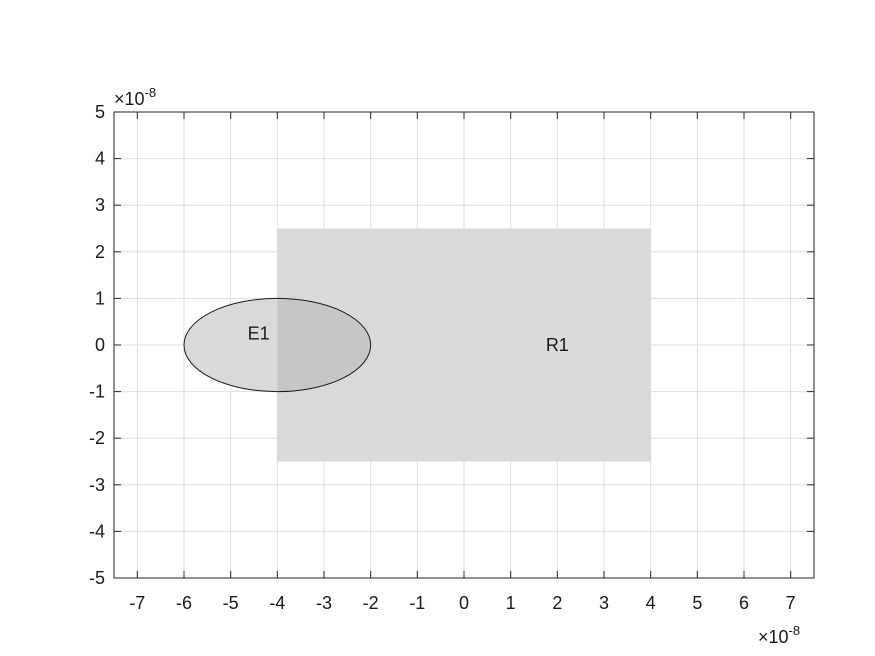 The height and width of the screenshot is (656, 875). I want to click on y-tick-label: -2, so click(97, 438).